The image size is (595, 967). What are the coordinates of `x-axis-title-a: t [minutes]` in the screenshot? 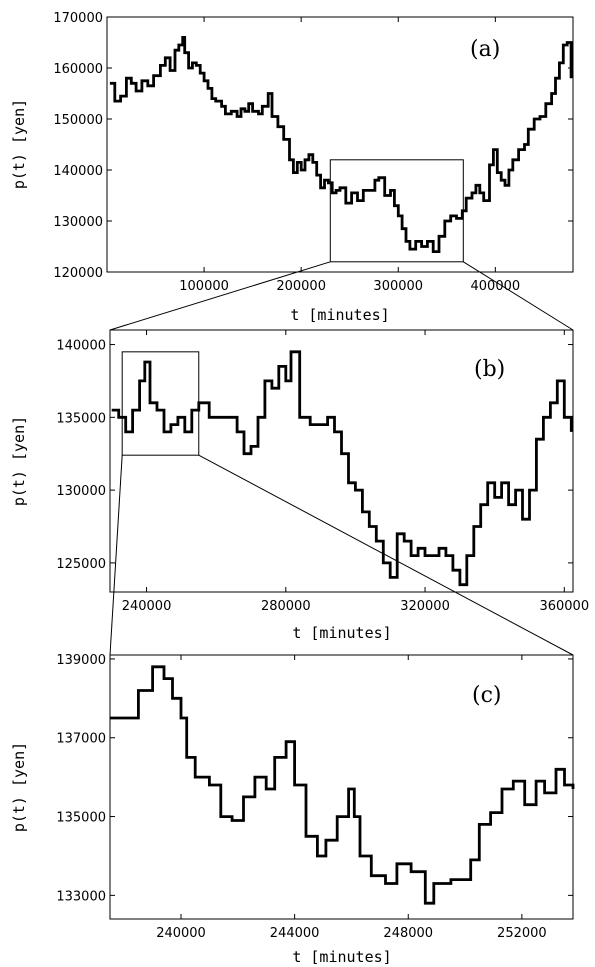 It's located at (339, 315).